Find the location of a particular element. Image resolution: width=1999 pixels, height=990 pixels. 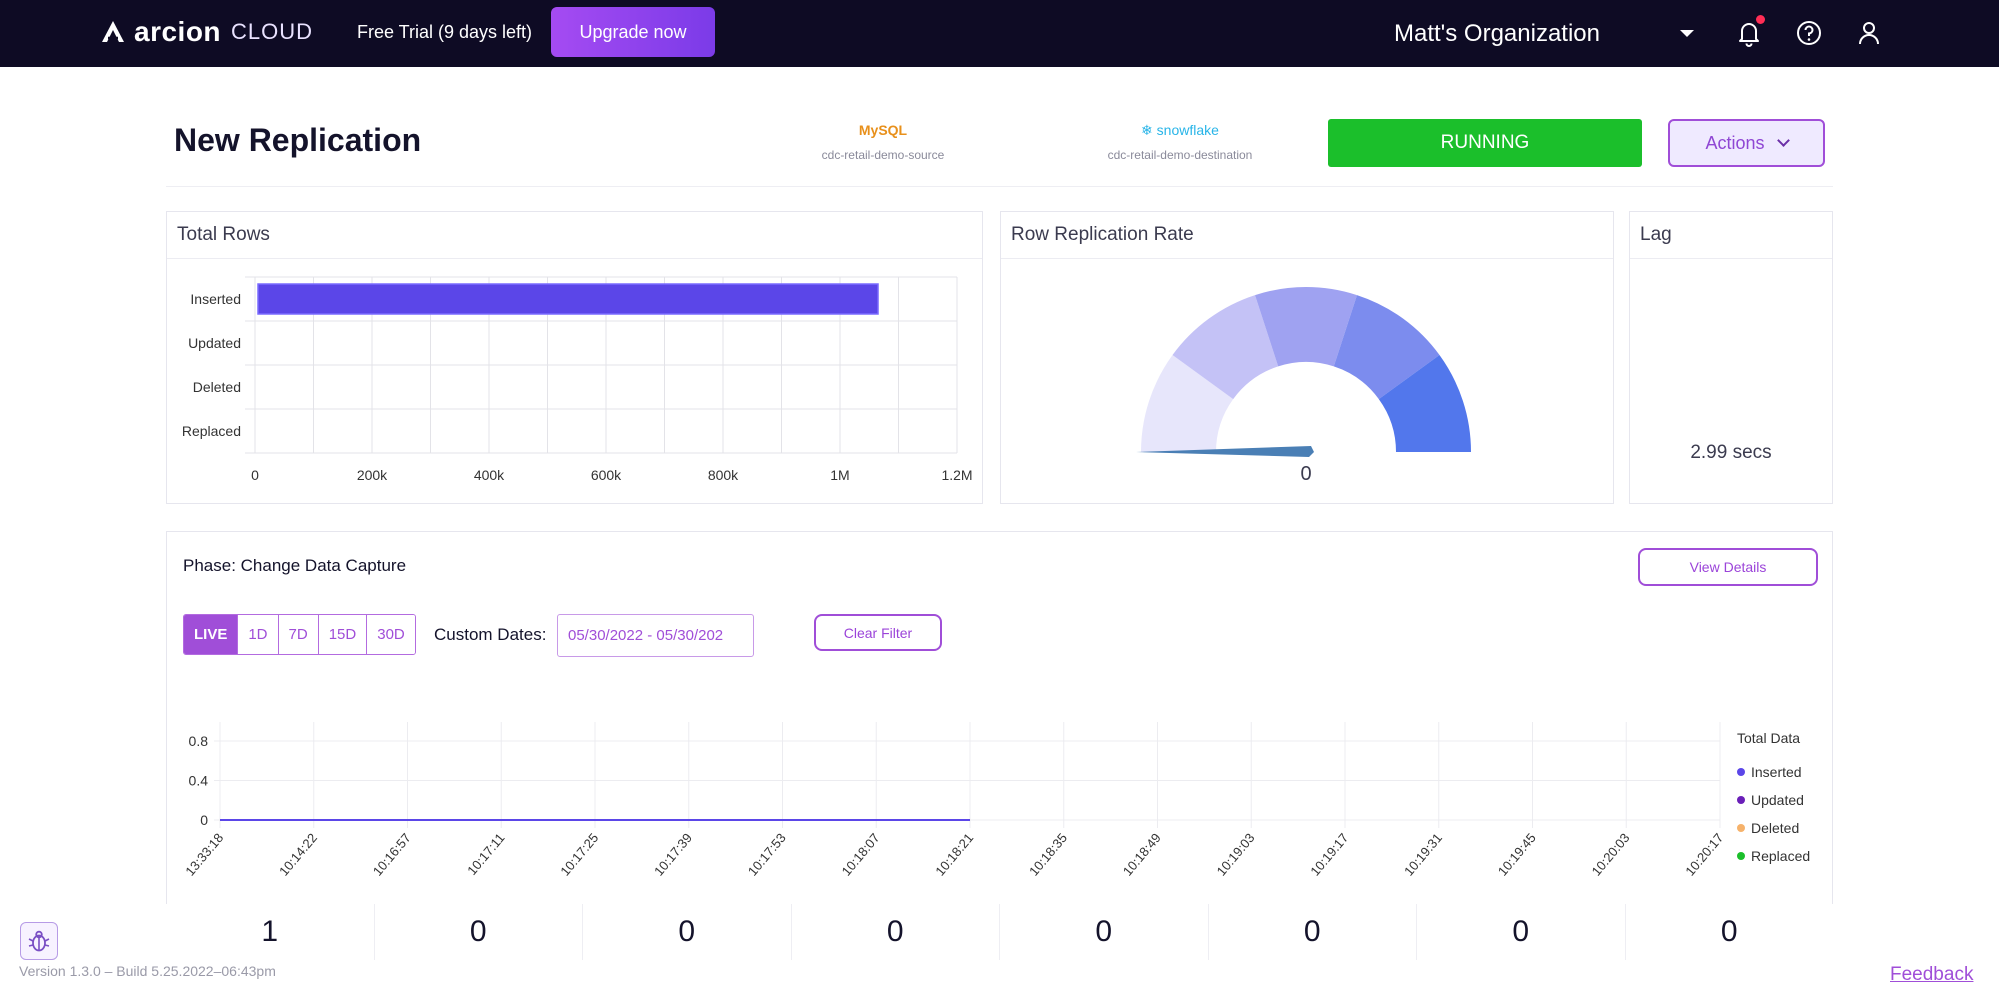

x-tick-label: 400k is located at coordinates (489, 475).